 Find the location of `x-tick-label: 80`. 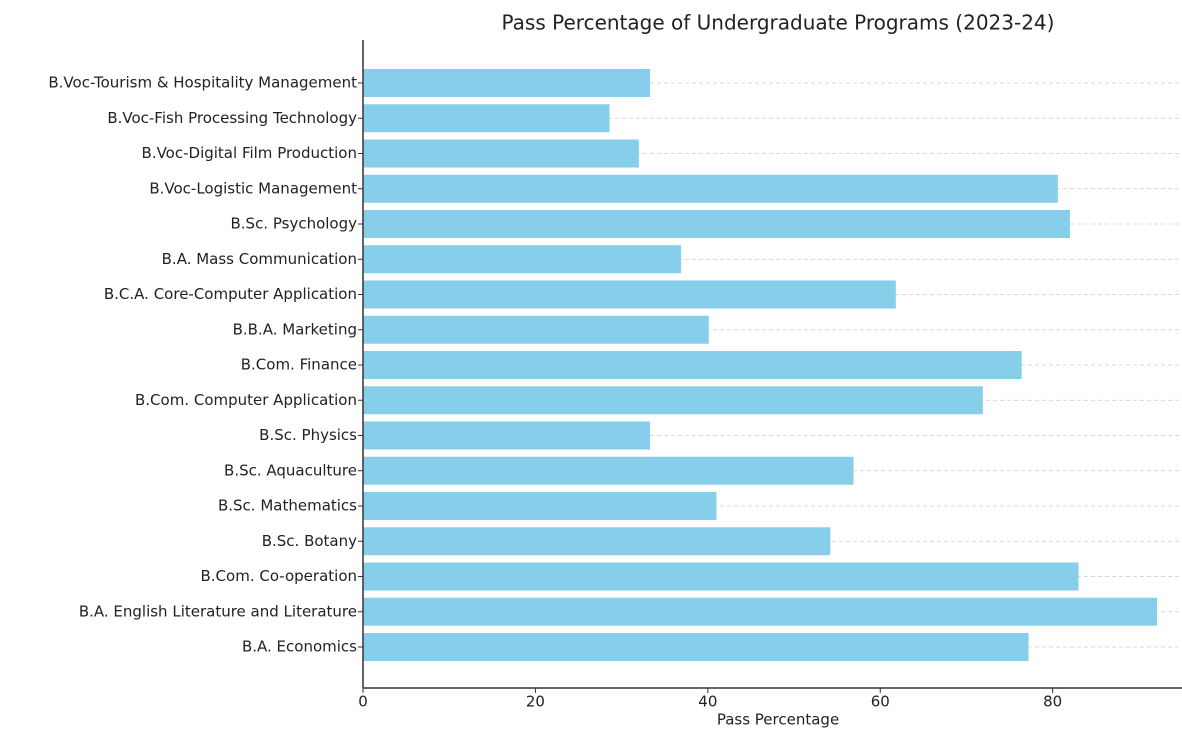

x-tick-label: 80 is located at coordinates (1052, 702).